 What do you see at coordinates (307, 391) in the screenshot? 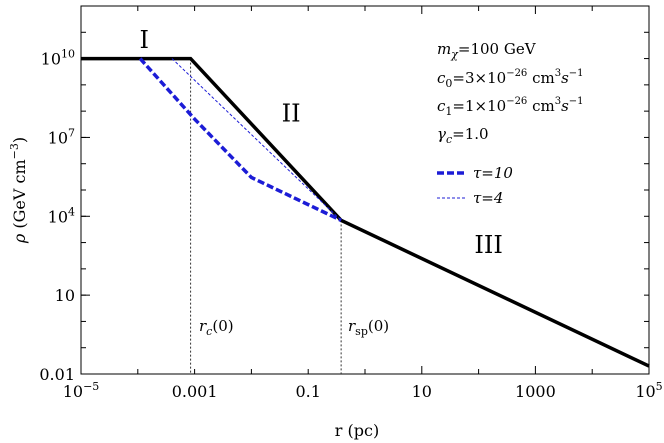
I see `x-tick-label: 0.1` at bounding box center [307, 391].